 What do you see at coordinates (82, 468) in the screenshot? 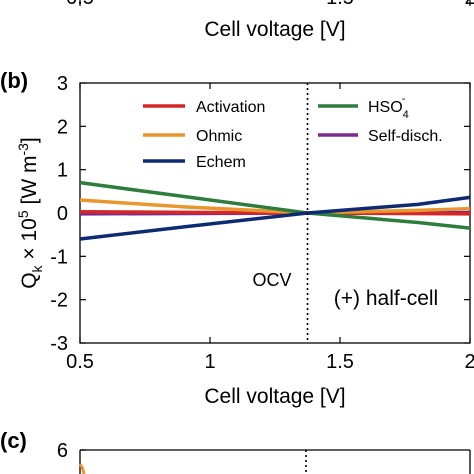
I see `panel-c-series-ohmic` at bounding box center [82, 468].